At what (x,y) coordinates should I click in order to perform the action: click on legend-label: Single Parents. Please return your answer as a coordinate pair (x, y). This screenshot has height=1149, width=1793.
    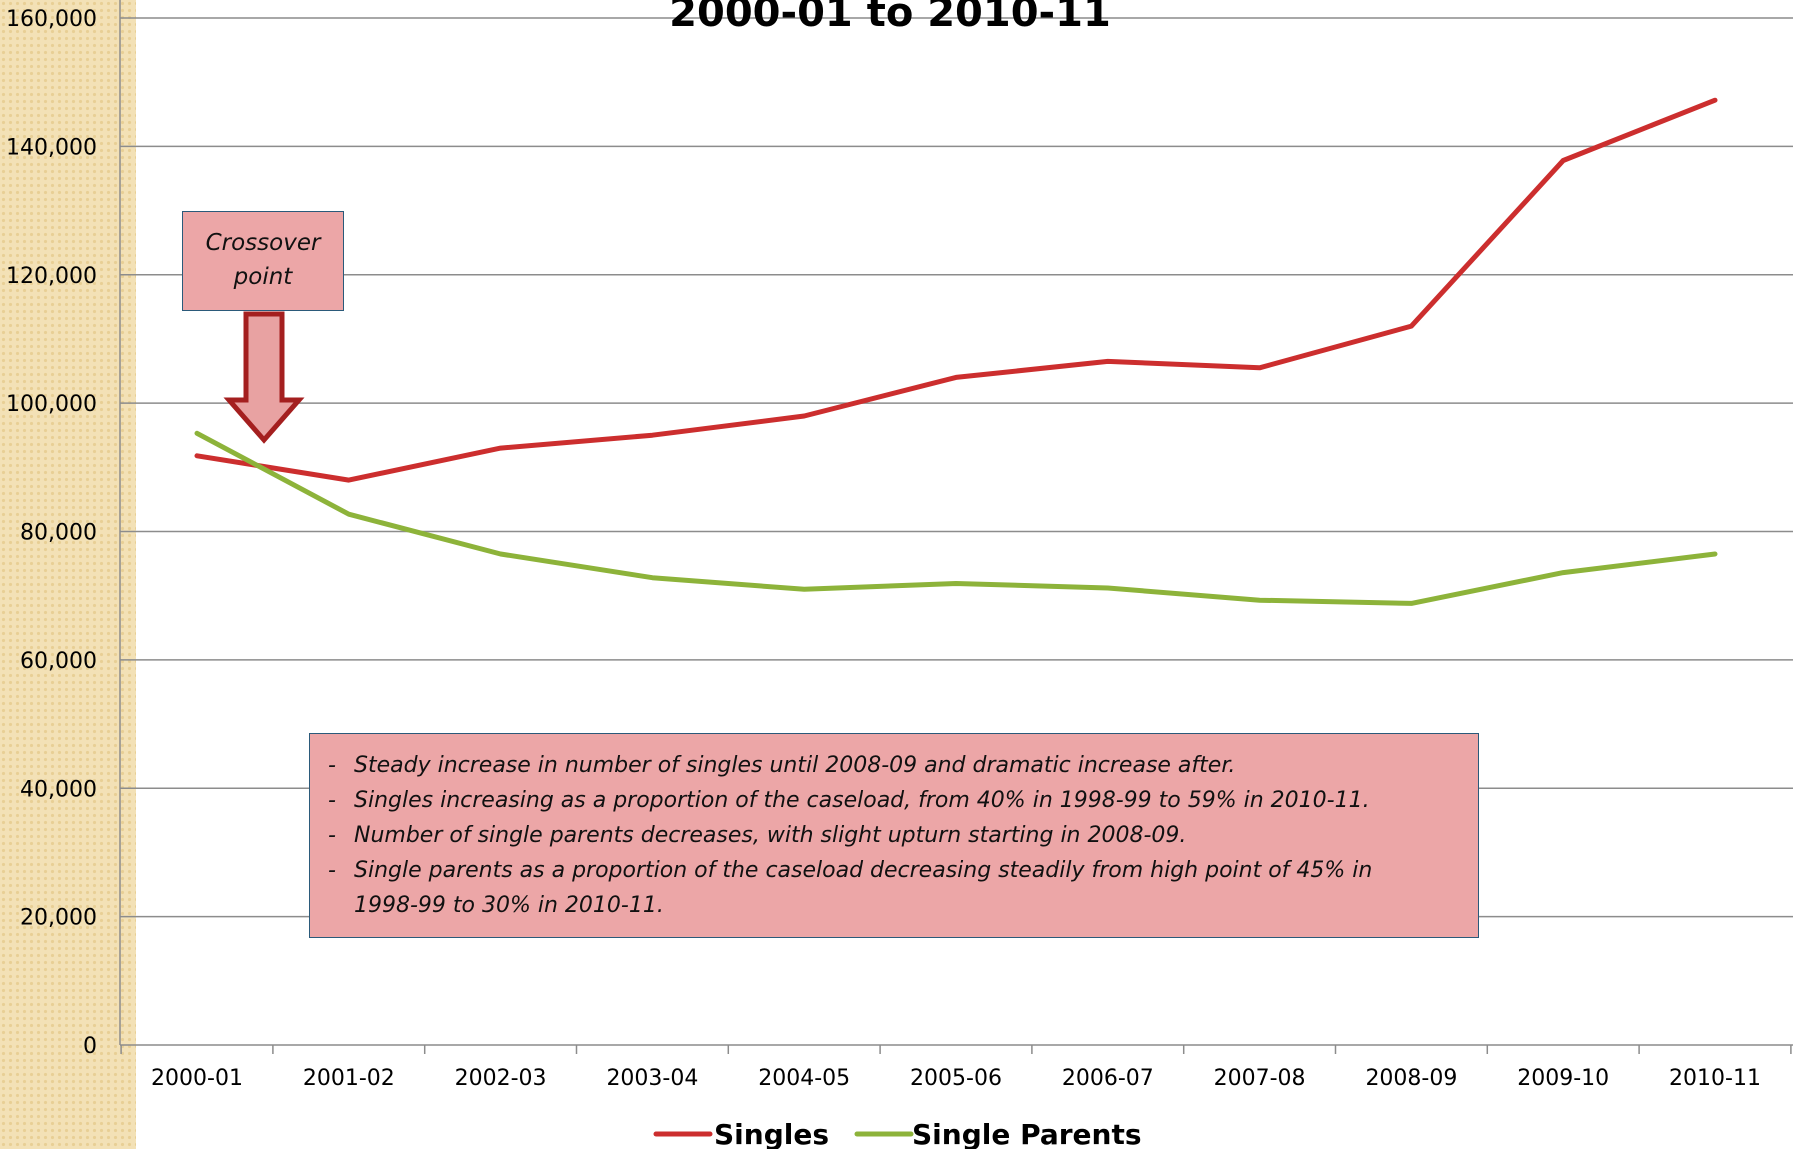
    Looking at the image, I should click on (1027, 1133).